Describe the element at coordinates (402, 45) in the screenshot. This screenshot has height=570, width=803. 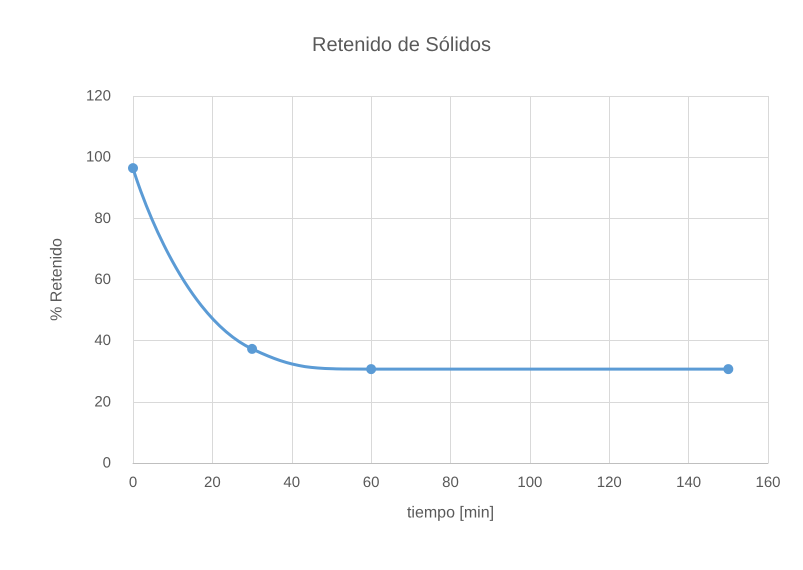
I see `chart-title: Retenido de Sólidos` at that location.